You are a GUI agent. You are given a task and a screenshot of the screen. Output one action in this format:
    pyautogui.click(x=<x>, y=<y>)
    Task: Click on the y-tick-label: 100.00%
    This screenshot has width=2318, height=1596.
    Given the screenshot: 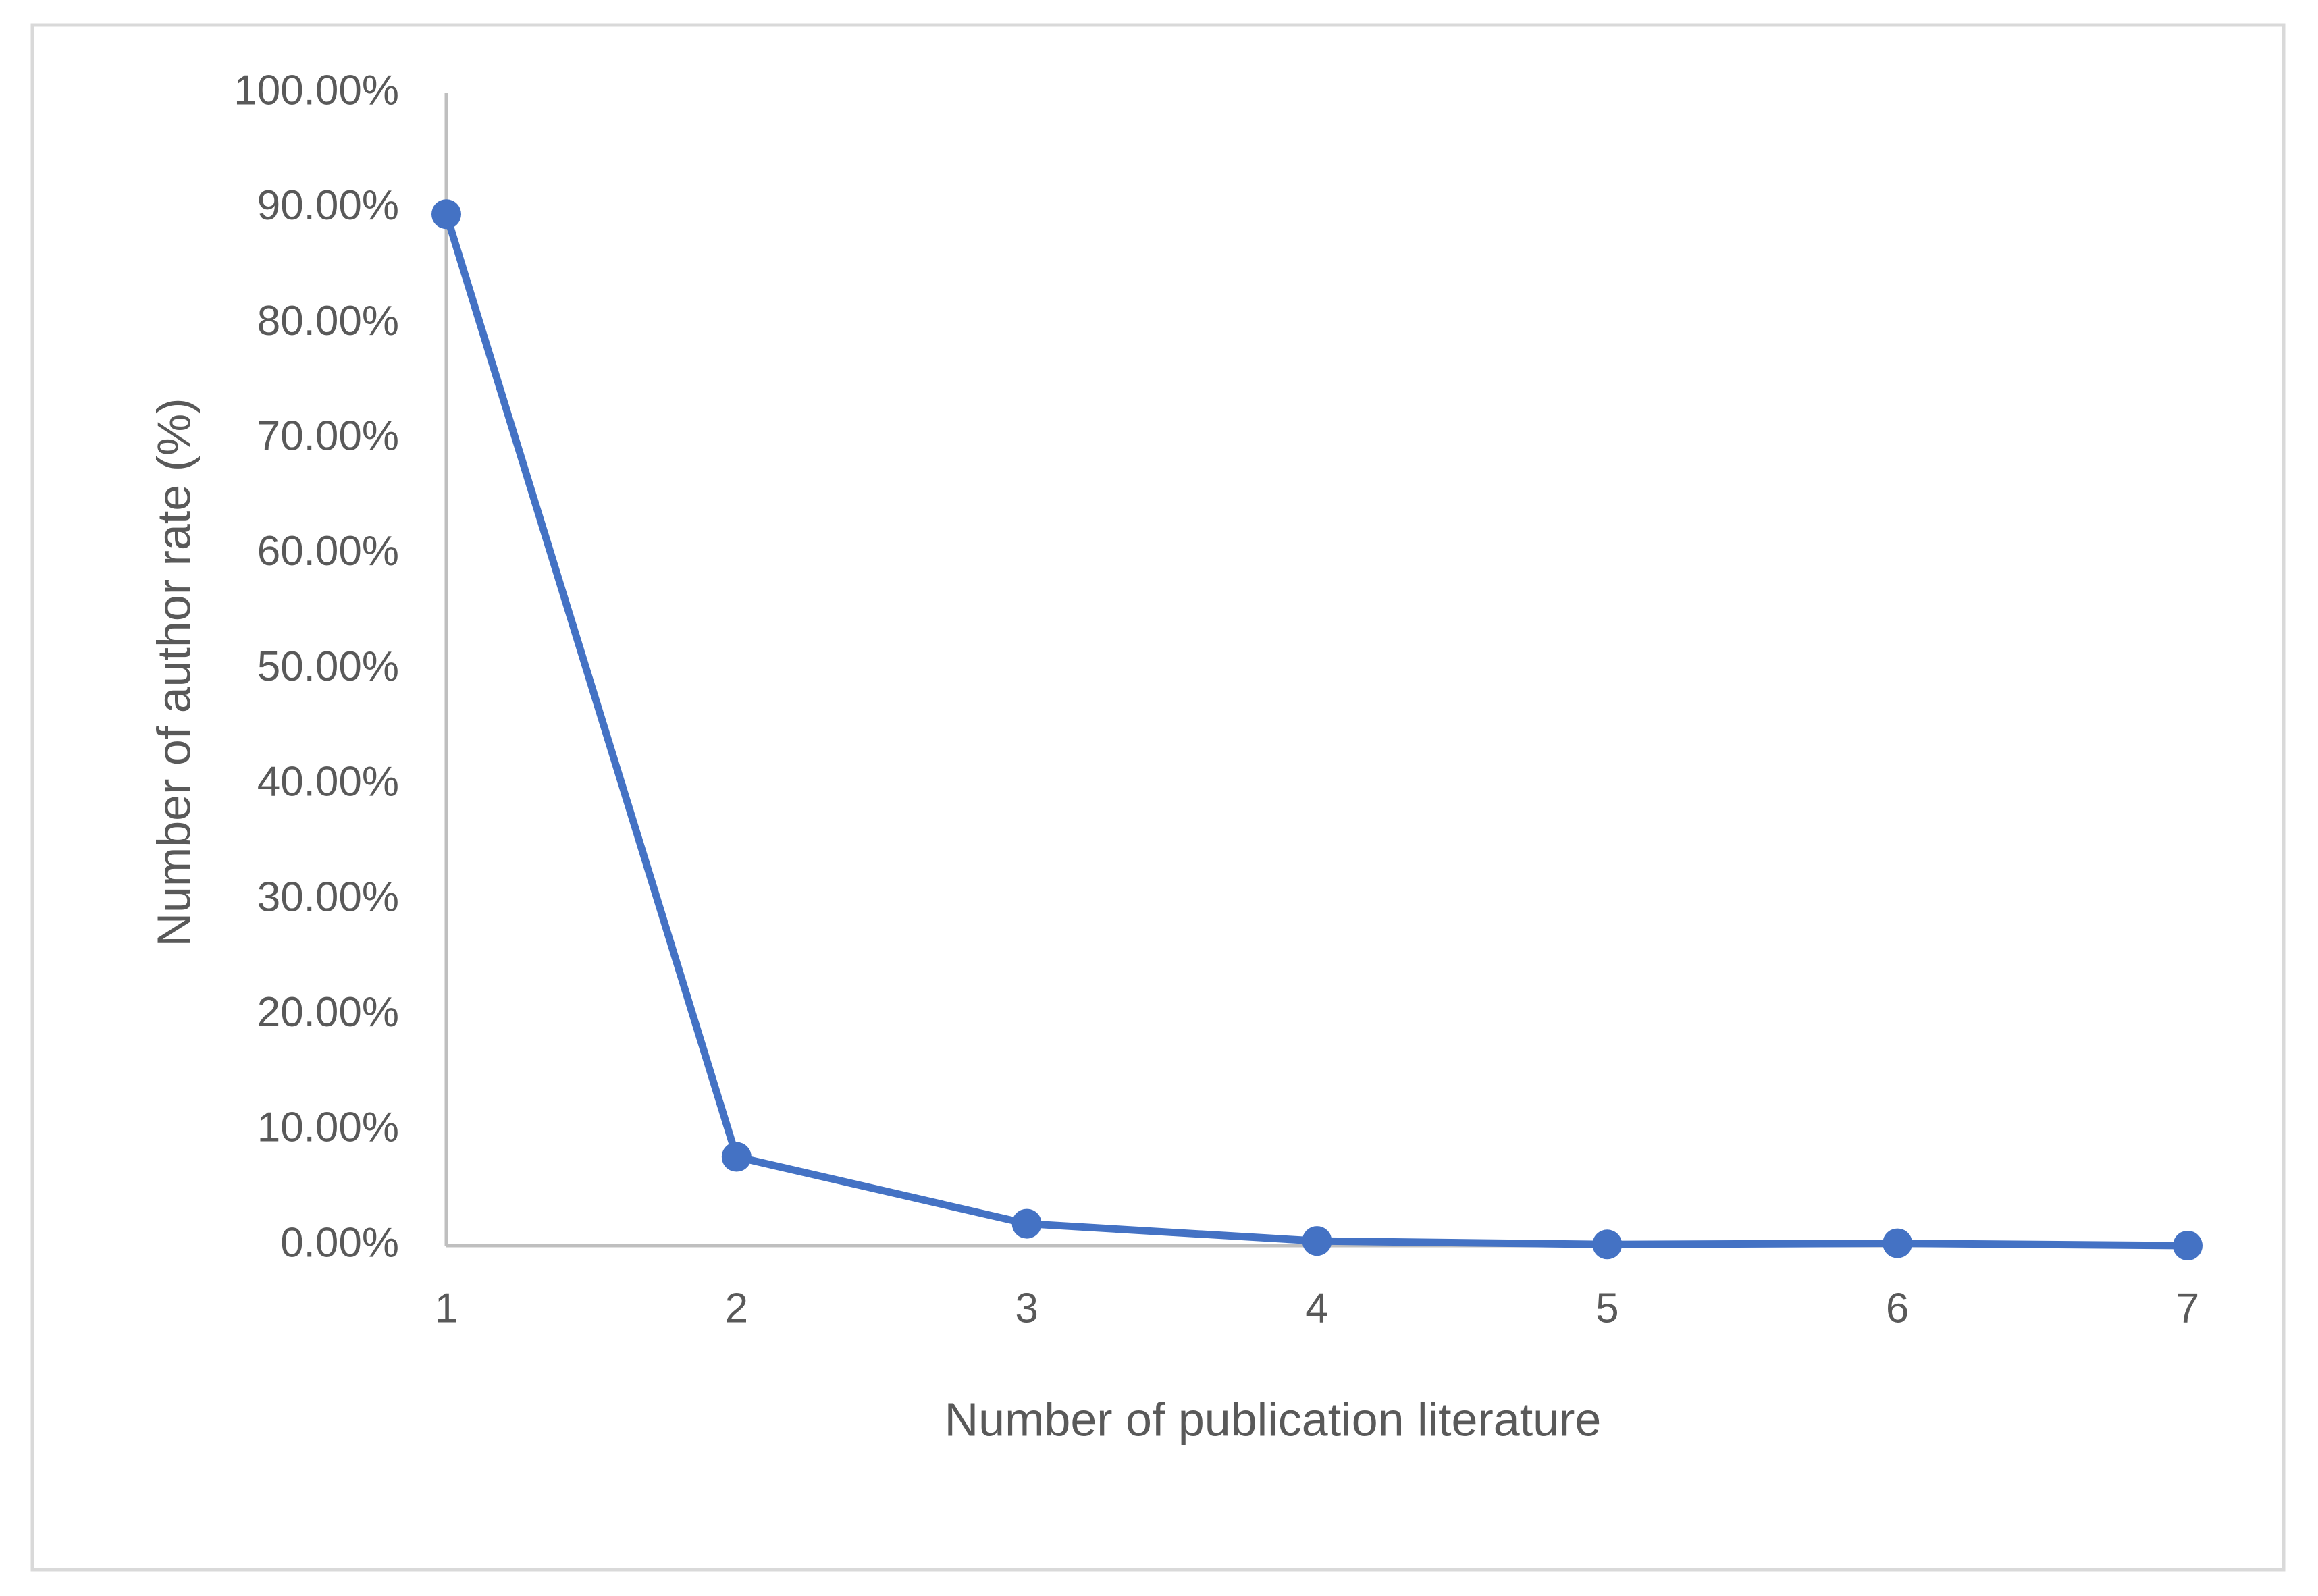 What is the action you would take?
    pyautogui.click(x=316, y=90)
    